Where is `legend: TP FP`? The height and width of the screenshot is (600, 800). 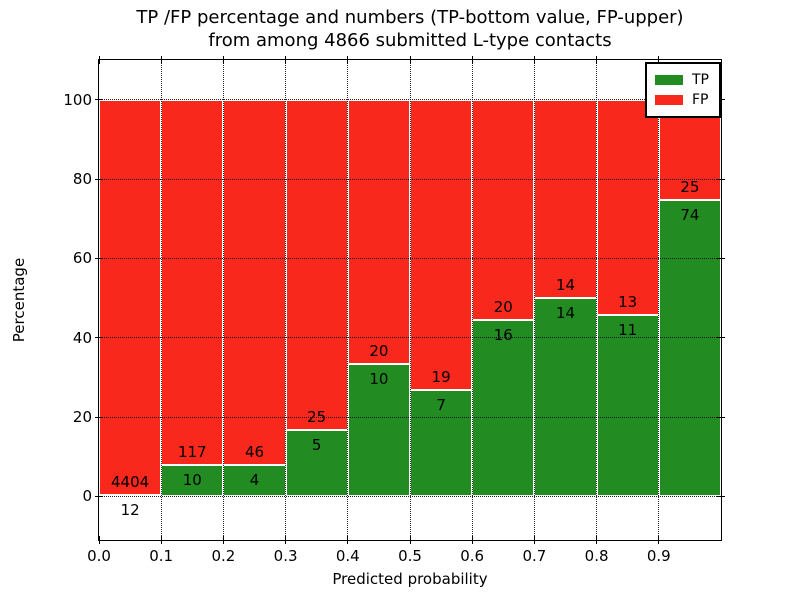
legend: TP FP is located at coordinates (683, 90).